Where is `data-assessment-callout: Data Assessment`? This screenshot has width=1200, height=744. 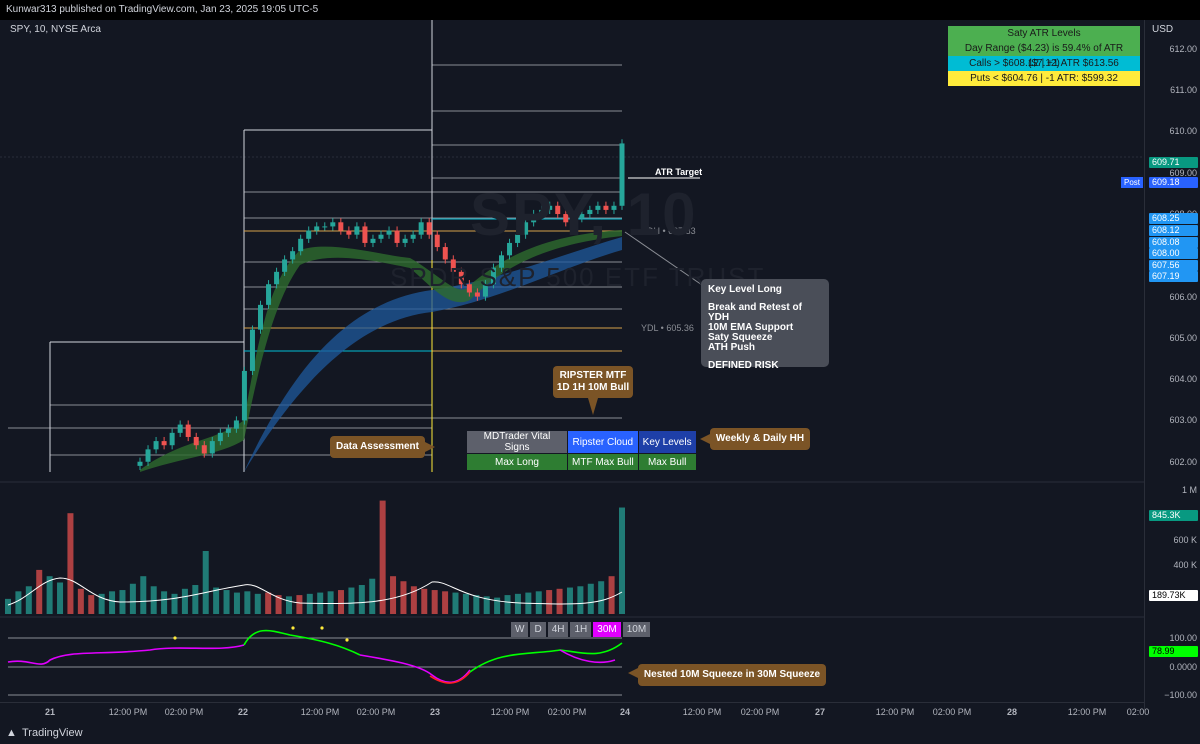
data-assessment-callout: Data Assessment is located at coordinates (377, 447).